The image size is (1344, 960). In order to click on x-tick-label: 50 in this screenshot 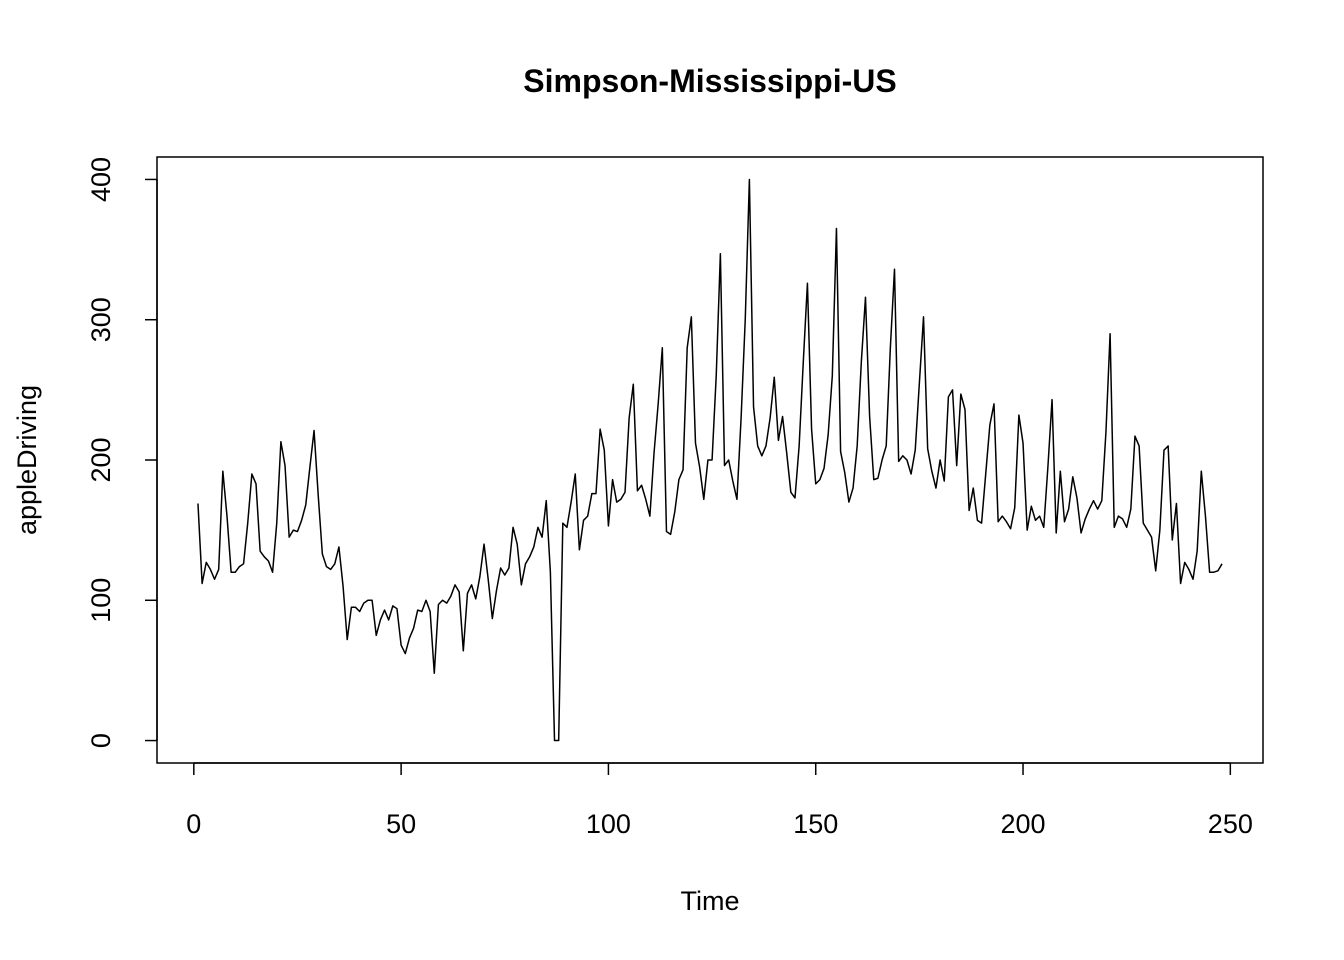, I will do `click(401, 824)`.